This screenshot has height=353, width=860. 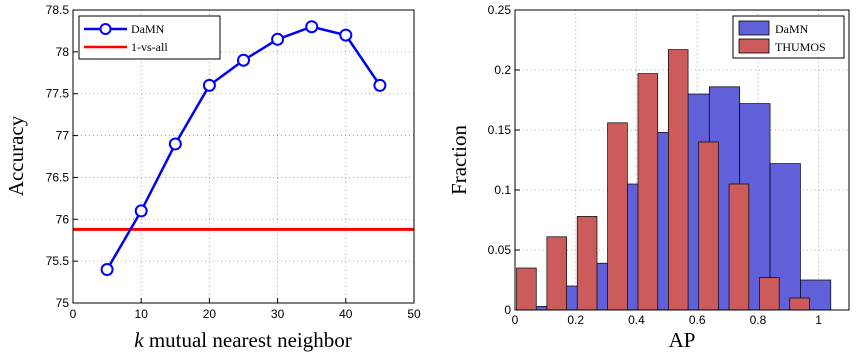 I want to click on legend-damn-label: DaMN, so click(x=148, y=29).